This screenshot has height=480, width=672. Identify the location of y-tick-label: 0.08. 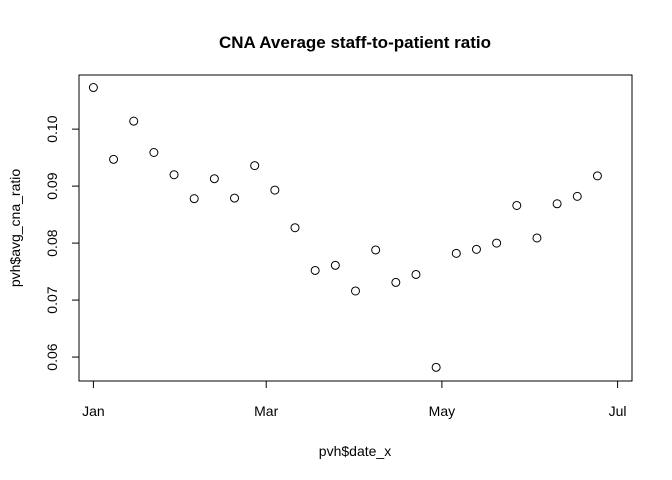
(52, 242).